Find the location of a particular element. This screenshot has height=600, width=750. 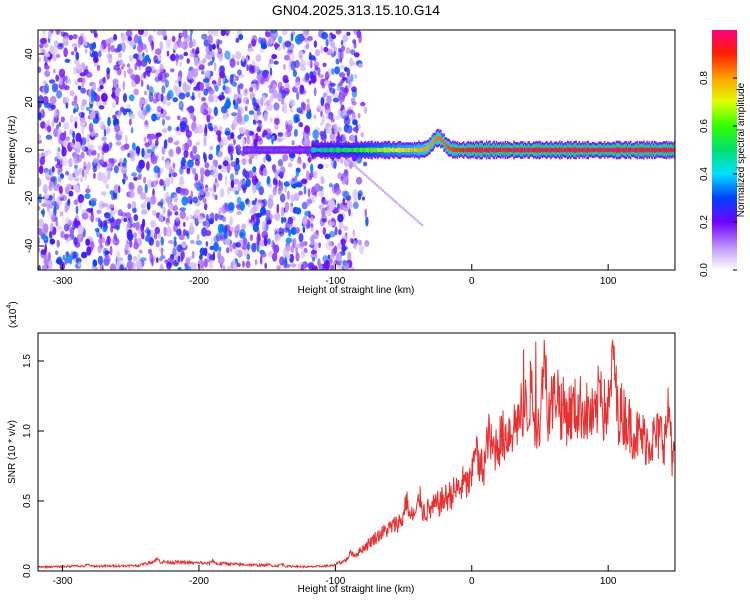

colorbar-tick-label: 0.2 is located at coordinates (704, 222).